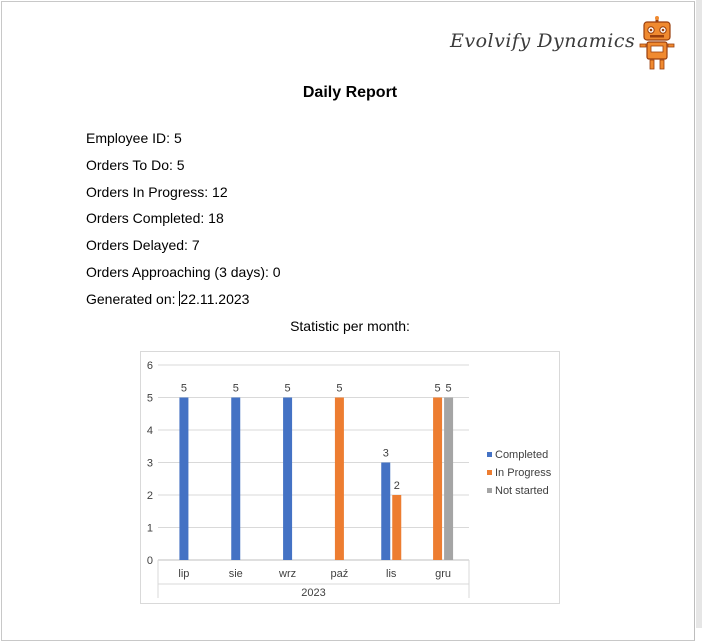 This screenshot has height=641, width=702. Describe the element at coordinates (150, 561) in the screenshot. I see `y-tick-label: 0` at that location.